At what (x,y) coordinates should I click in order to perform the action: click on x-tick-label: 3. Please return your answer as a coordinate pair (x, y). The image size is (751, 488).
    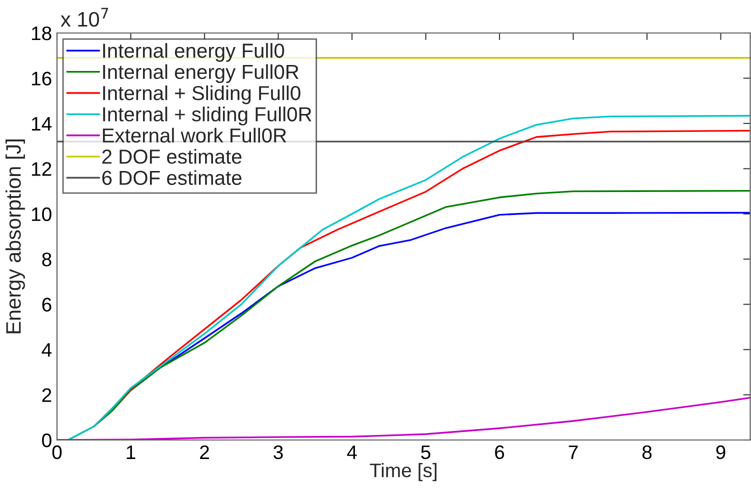
    Looking at the image, I should click on (278, 452).